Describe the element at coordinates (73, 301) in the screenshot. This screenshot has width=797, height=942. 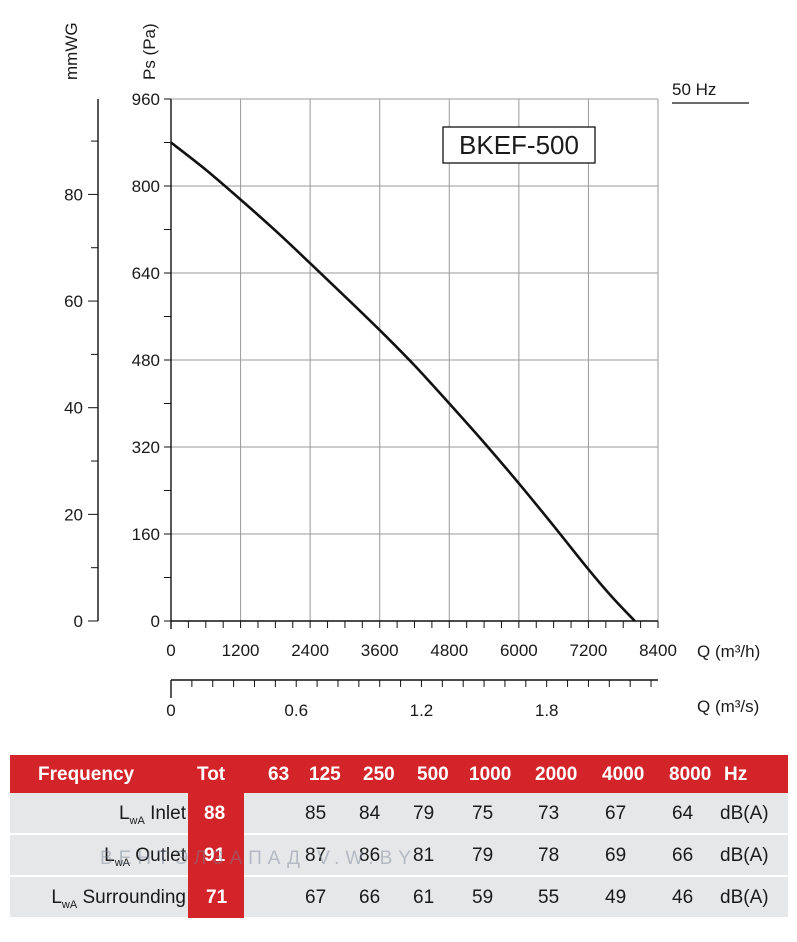
I see `mmwg-tick-label: 60` at that location.